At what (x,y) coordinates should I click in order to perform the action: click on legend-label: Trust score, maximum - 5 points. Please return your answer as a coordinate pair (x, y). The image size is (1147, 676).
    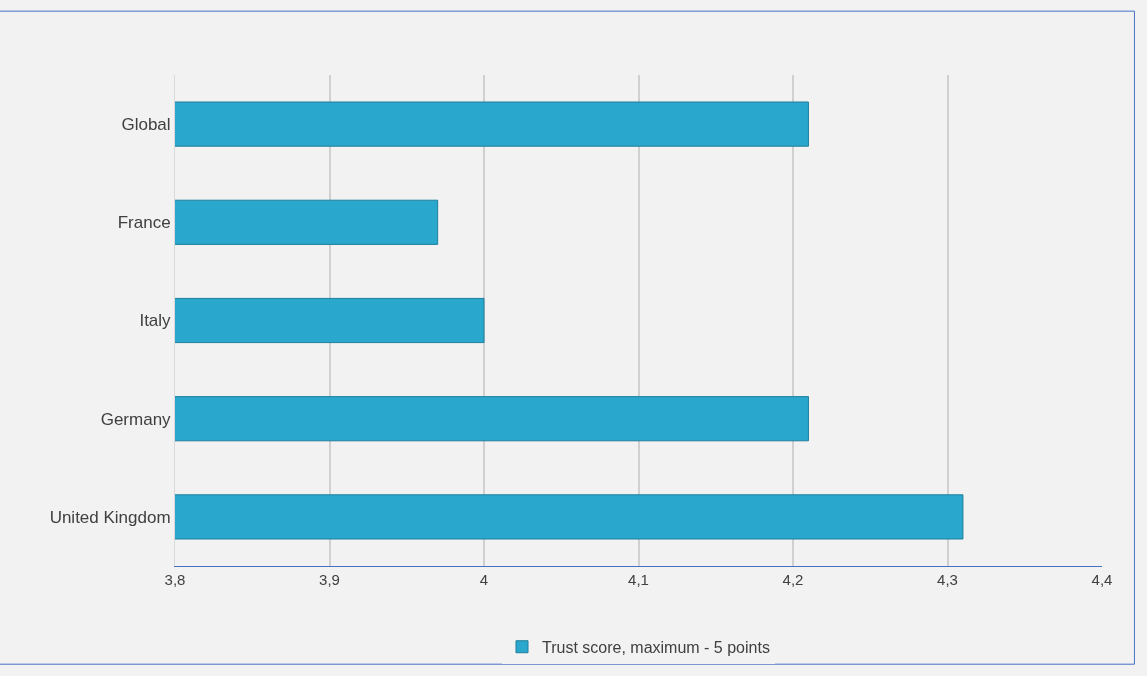
    Looking at the image, I should click on (656, 647).